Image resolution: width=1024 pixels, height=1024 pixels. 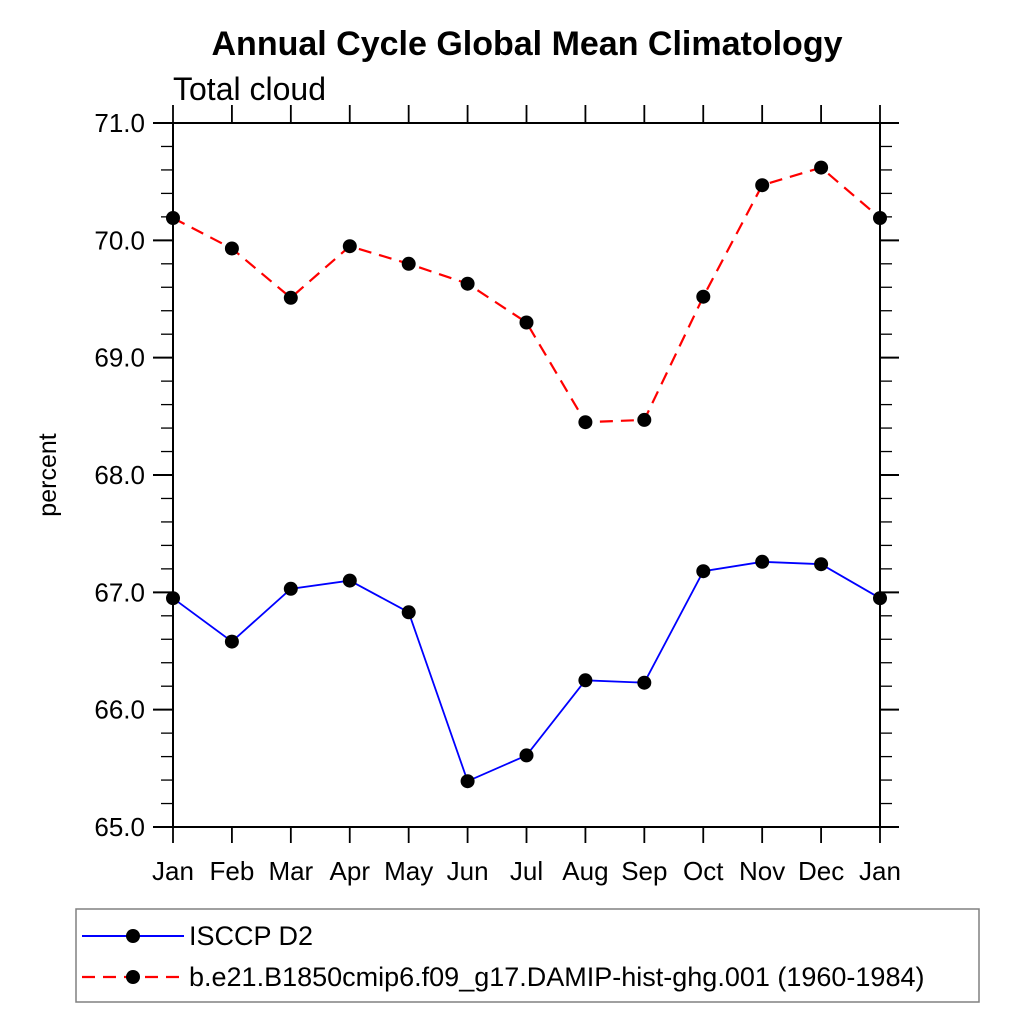 What do you see at coordinates (251, 936) in the screenshot?
I see `legend-label-isccp: ISCCP D2` at bounding box center [251, 936].